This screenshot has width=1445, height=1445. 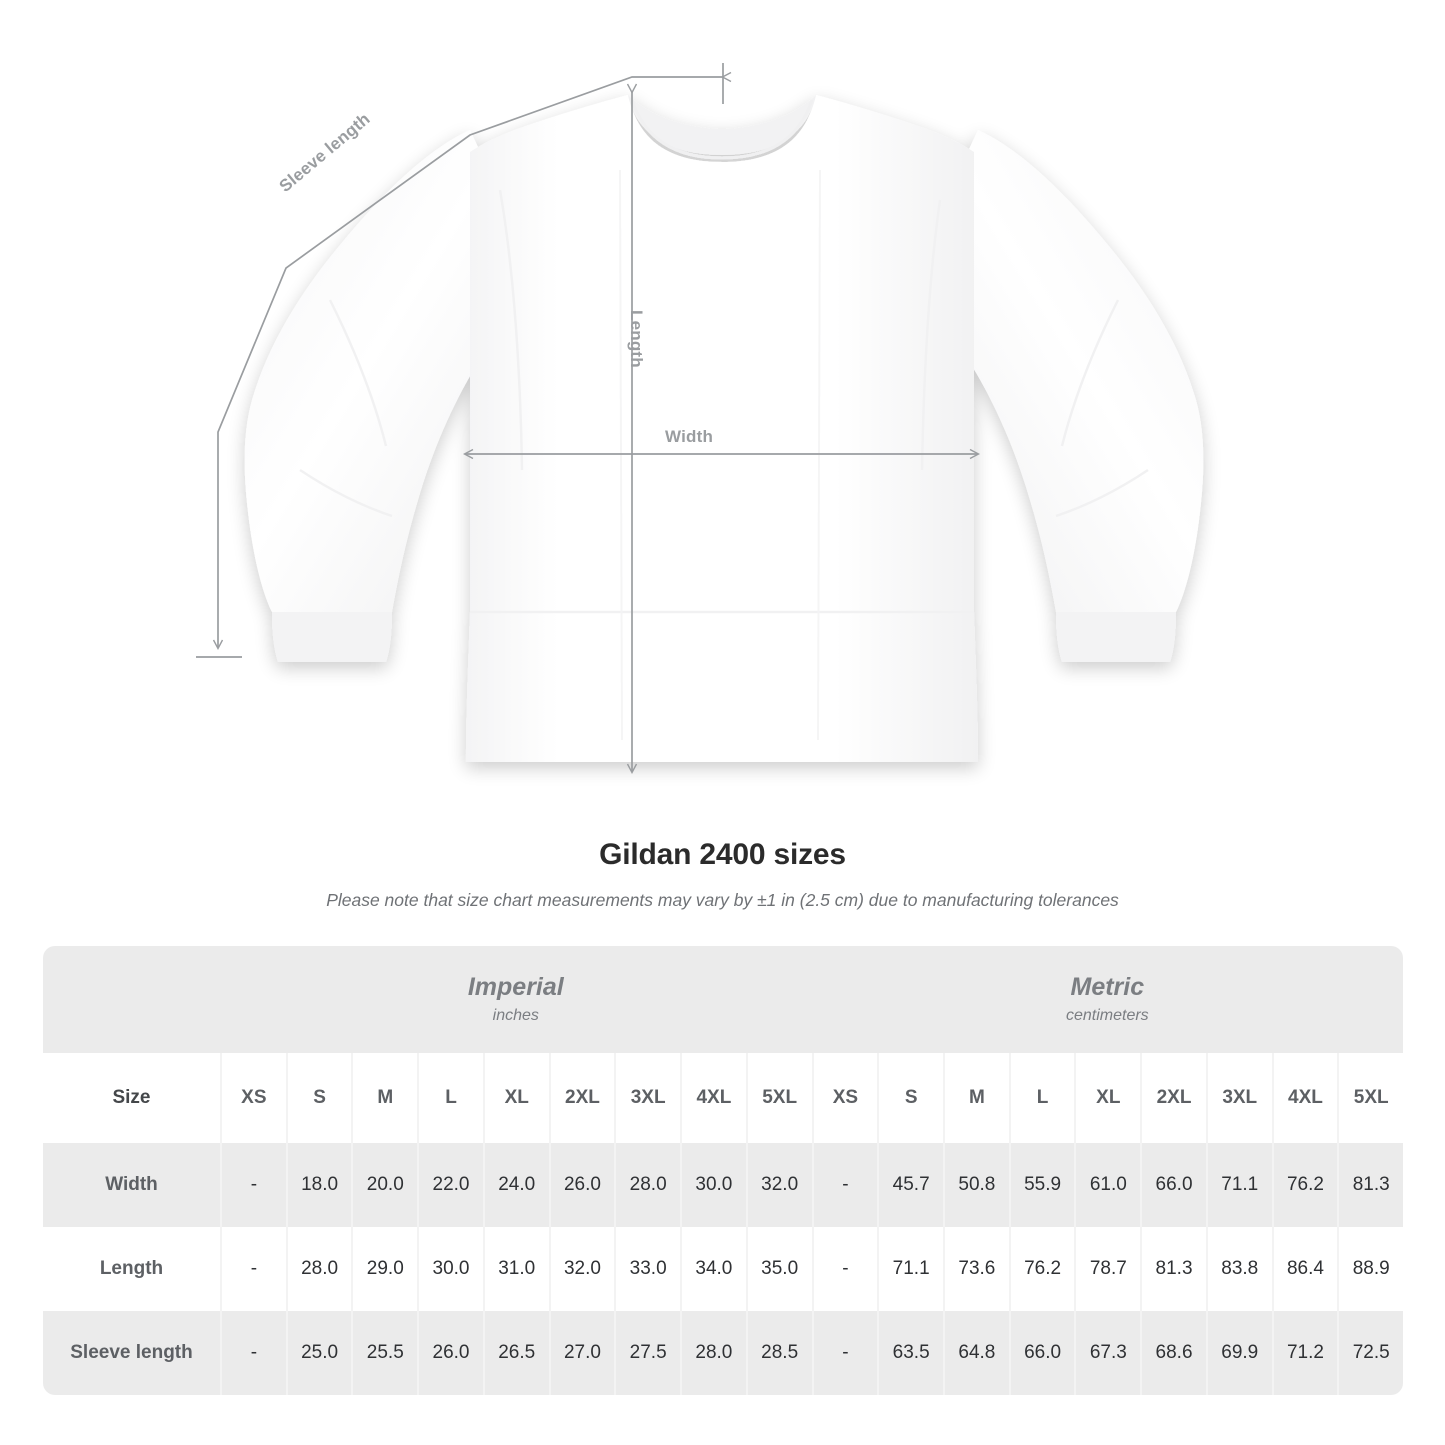 I want to click on sleeve-length-dimension-line, so click(x=472, y=360).